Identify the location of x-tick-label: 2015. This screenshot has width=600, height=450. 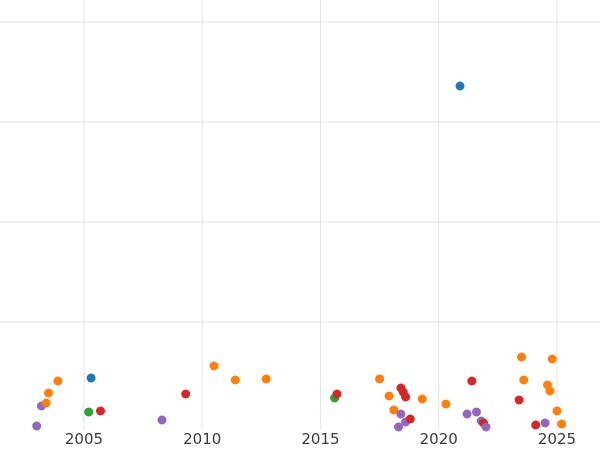
(320, 439).